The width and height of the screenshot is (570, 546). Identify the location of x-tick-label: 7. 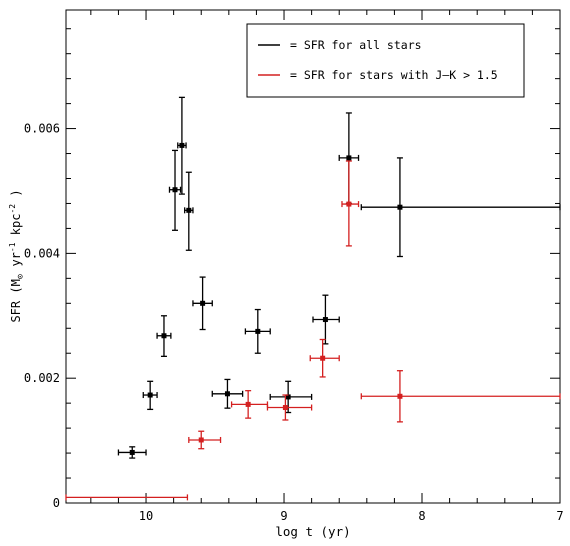
(559, 516).